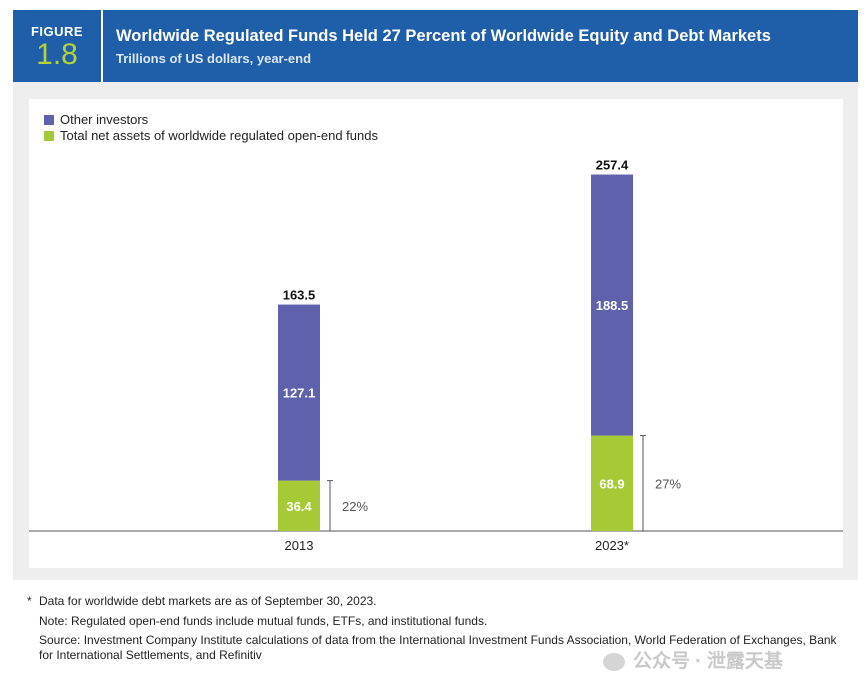 The width and height of the screenshot is (866, 693). I want to click on total-label: 163.5, so click(299, 295).